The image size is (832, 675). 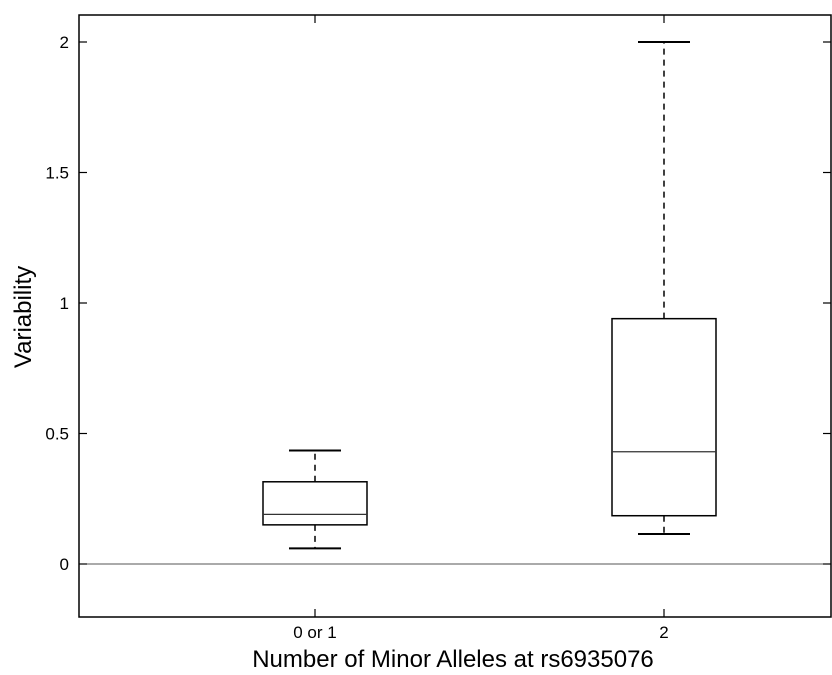 I want to click on y-tick-label: 1, so click(x=64, y=303).